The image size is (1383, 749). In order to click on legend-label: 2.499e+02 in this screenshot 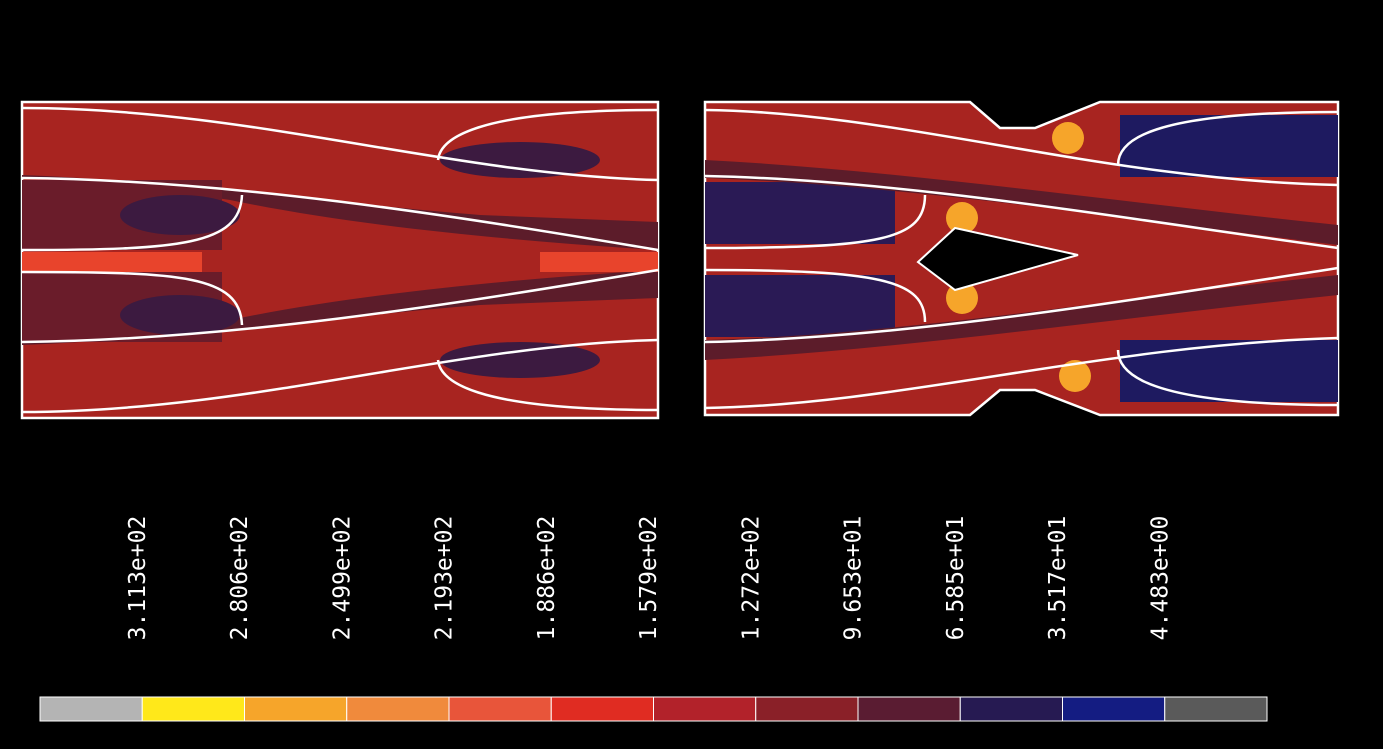, I will do `click(342, 578)`.